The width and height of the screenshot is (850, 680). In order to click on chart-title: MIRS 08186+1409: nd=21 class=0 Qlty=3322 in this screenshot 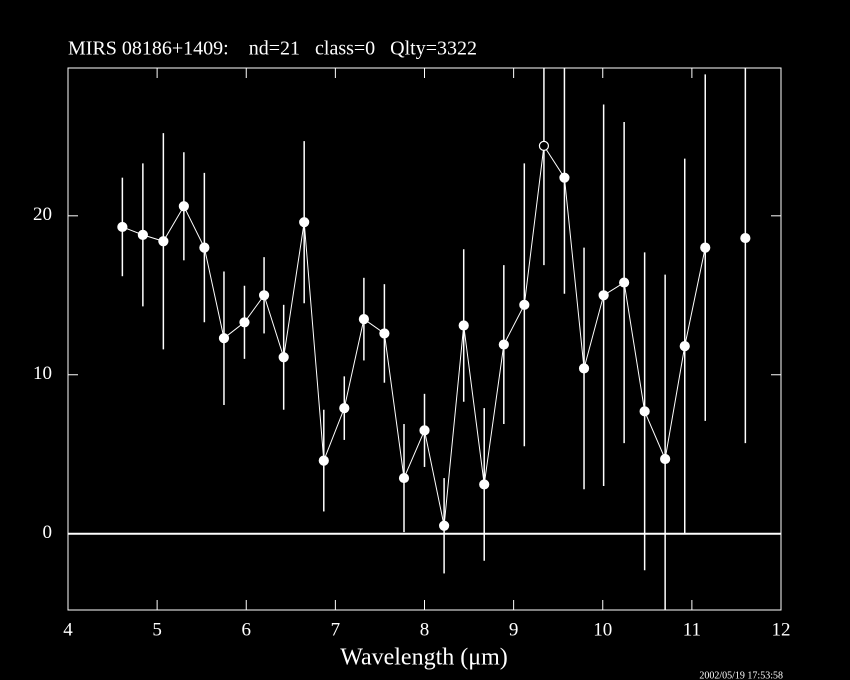, I will do `click(272, 49)`.